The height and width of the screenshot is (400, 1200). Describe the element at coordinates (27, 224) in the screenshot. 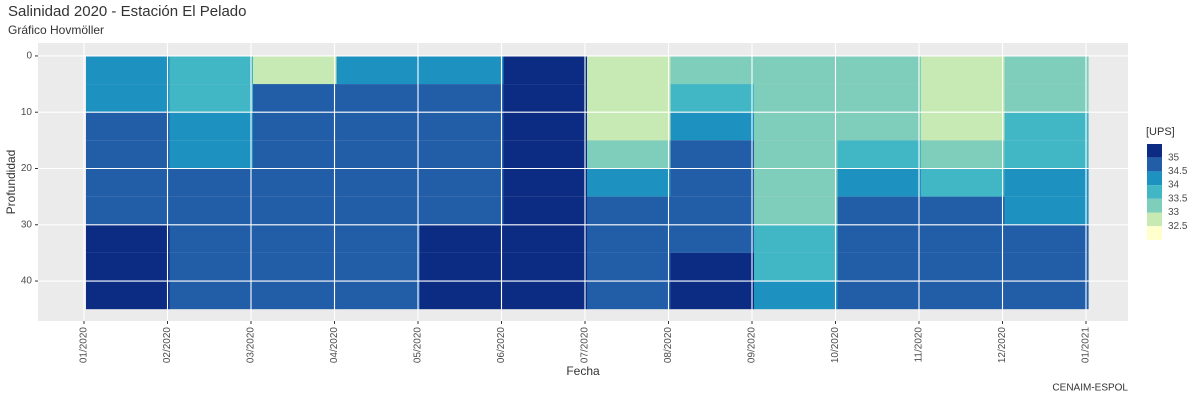

I see `y-tick-label: 30` at that location.